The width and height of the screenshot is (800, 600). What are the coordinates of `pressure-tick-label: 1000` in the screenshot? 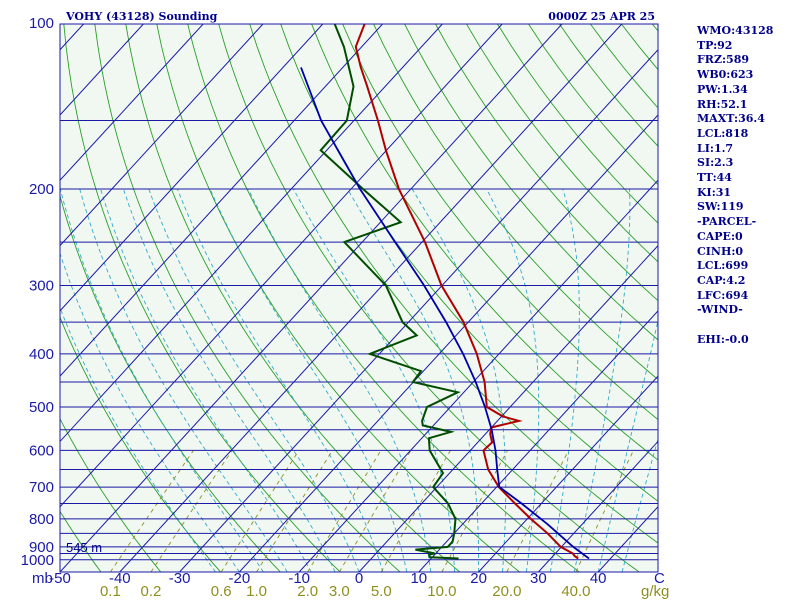 It's located at (37, 560).